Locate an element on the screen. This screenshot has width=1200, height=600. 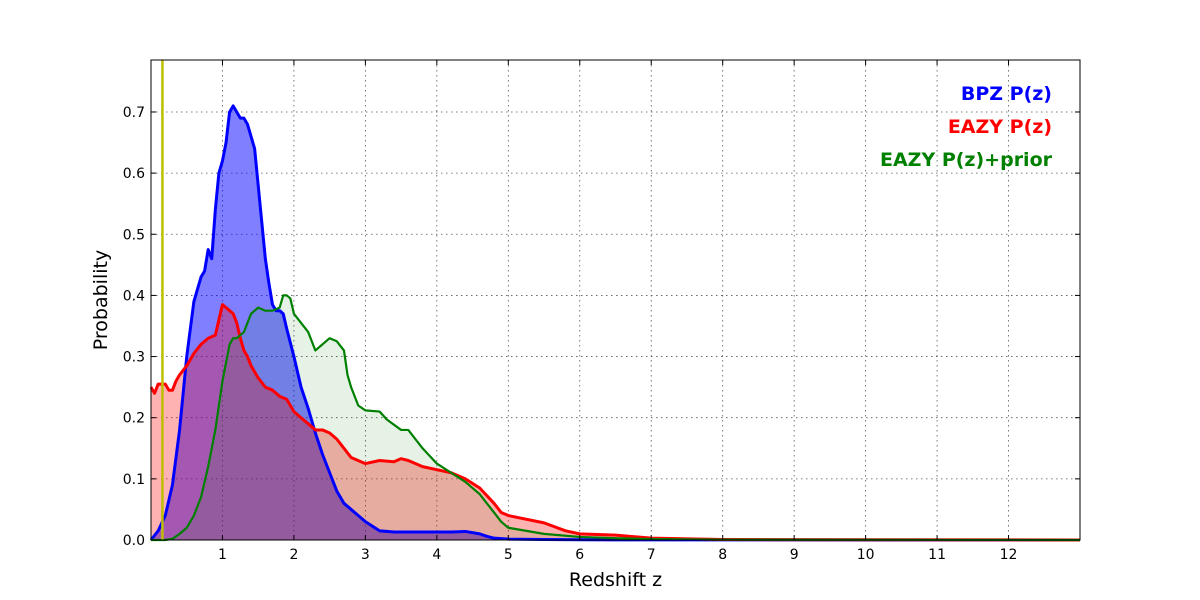
x-tick-label: 4 is located at coordinates (436, 555).